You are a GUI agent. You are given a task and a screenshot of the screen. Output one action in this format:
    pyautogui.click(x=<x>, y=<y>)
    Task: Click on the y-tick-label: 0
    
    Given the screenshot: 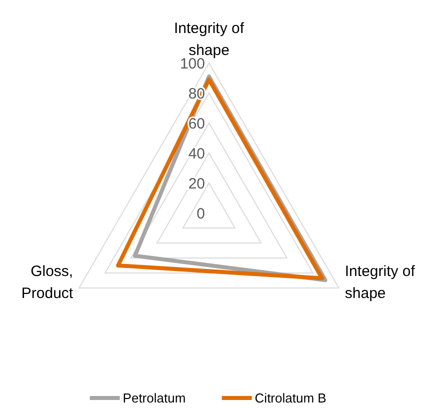 What is the action you would take?
    pyautogui.click(x=200, y=213)
    